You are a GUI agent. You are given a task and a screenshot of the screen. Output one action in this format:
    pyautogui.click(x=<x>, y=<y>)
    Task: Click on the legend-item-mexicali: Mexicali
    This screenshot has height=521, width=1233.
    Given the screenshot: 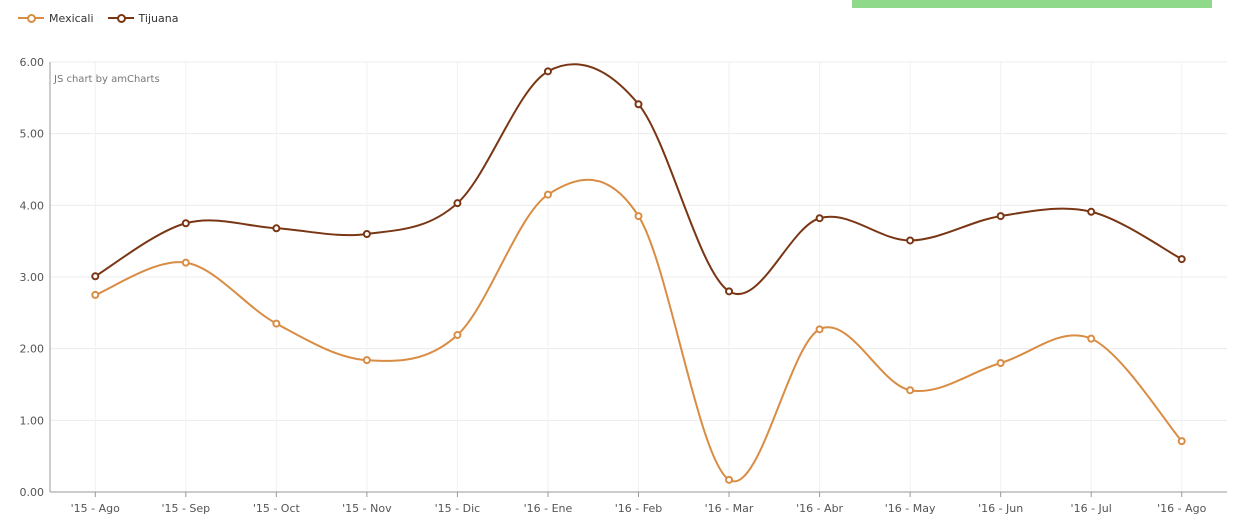 What is the action you would take?
    pyautogui.click(x=56, y=18)
    